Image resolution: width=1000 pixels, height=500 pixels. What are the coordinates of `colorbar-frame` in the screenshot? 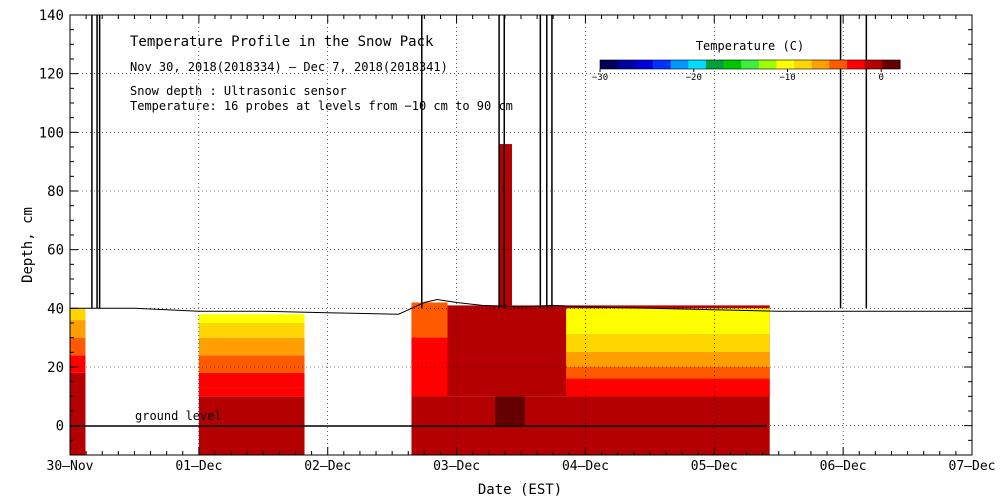 It's located at (750, 64).